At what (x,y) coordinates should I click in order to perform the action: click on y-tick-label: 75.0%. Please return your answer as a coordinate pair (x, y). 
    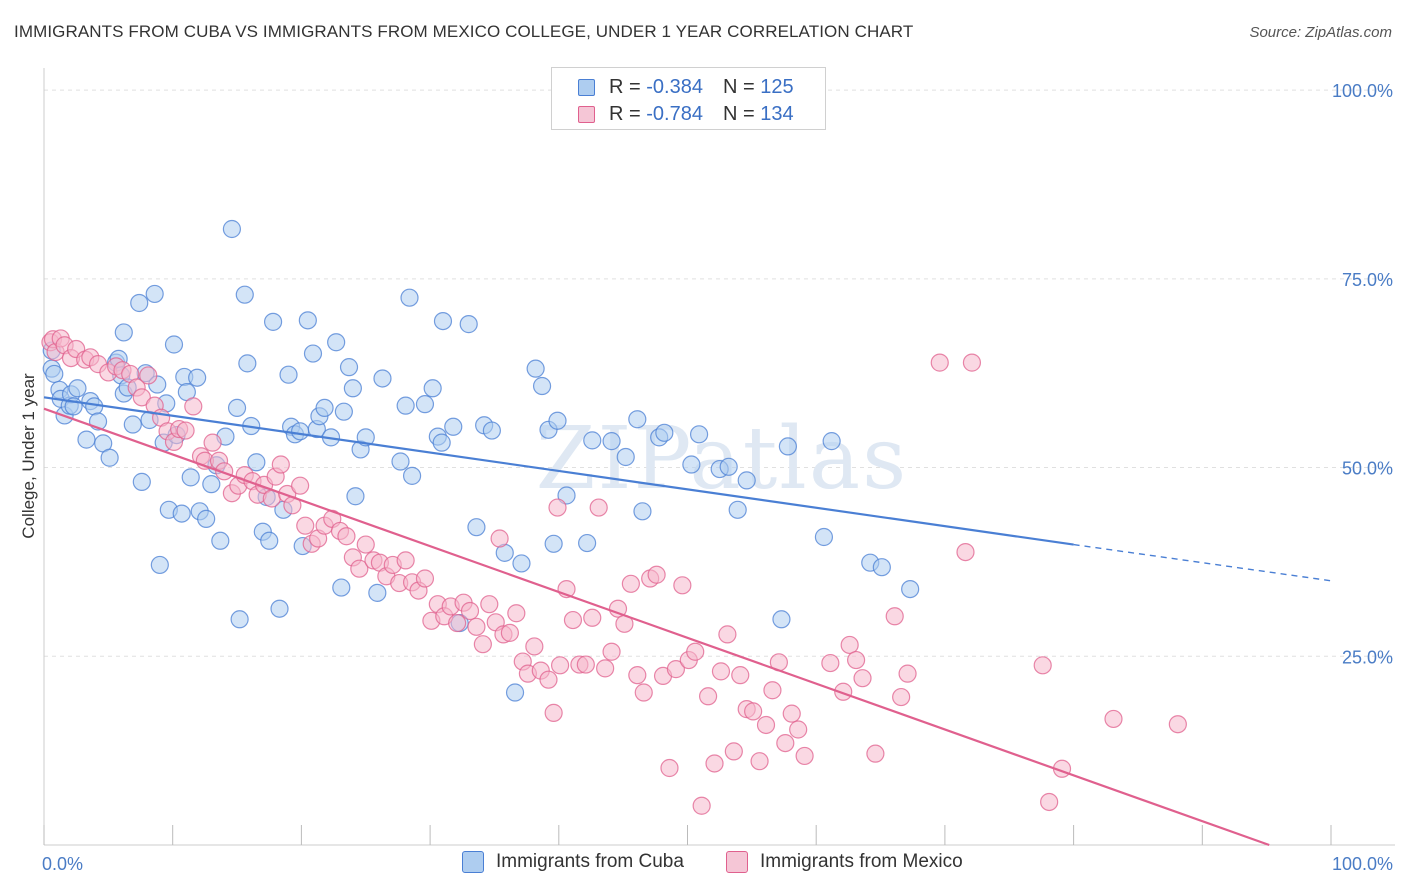
    Looking at the image, I should click on (1367, 280).